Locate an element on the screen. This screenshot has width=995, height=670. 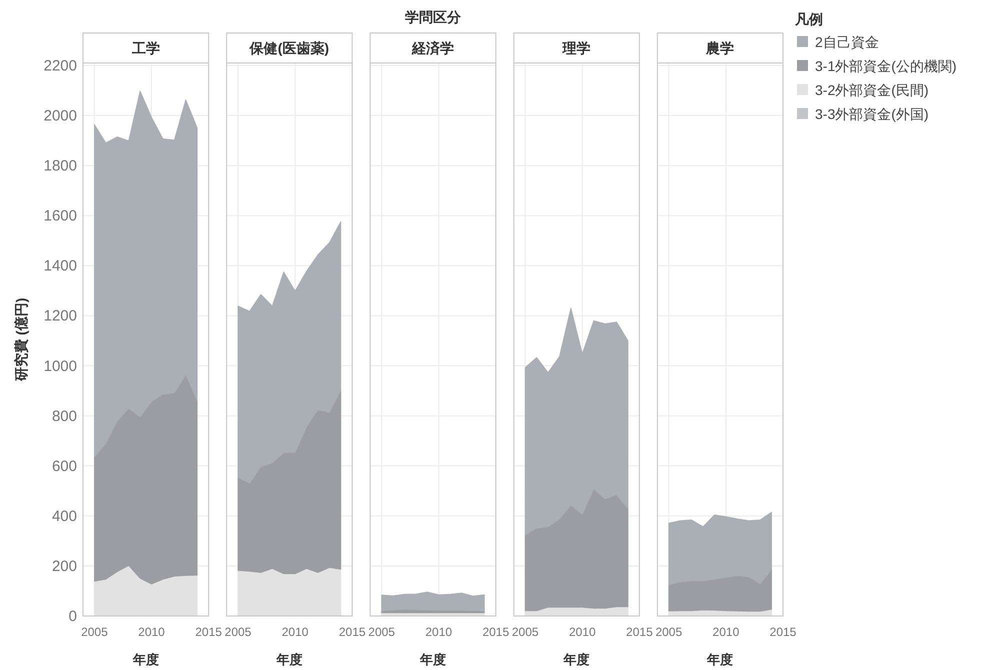
chart-title: 工学 is located at coordinates (145, 48).